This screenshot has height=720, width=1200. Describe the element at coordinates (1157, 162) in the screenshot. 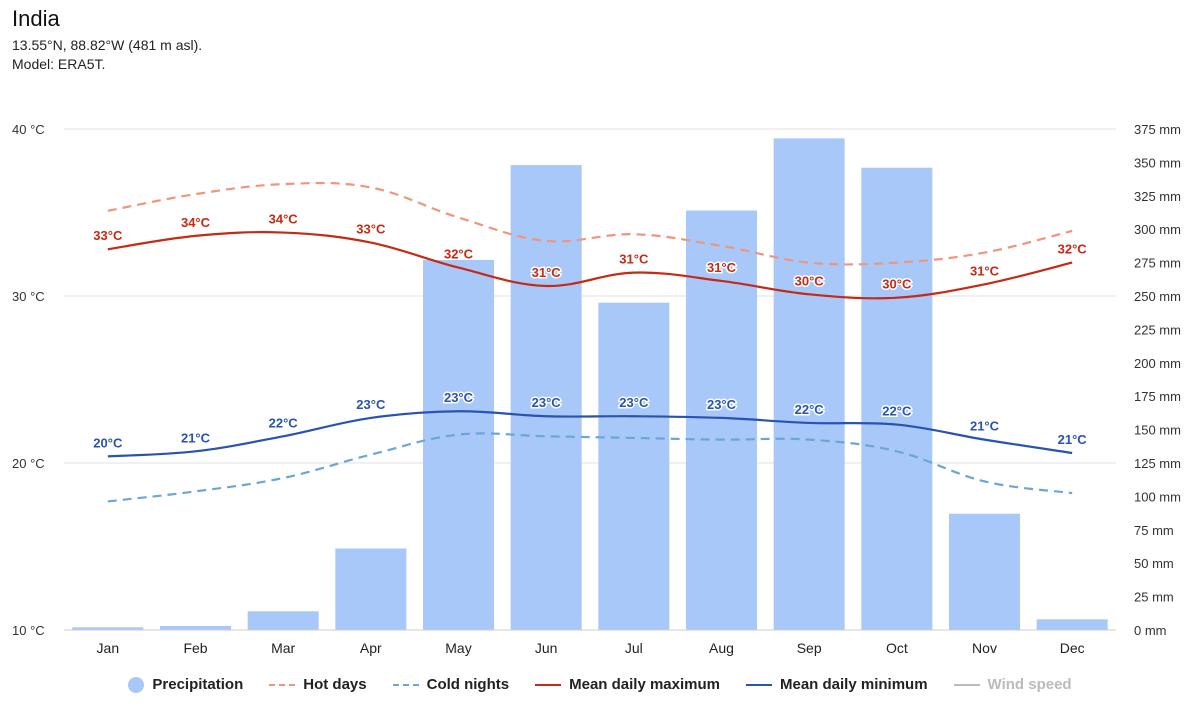

I see `right-axis-tick: 350 mm` at that location.